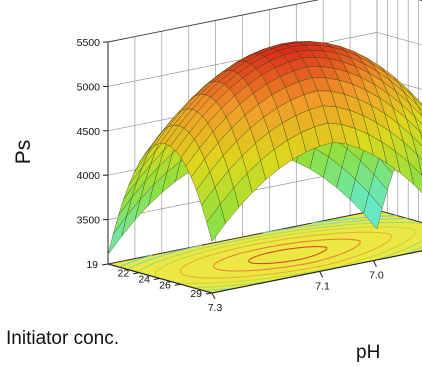 The width and height of the screenshot is (422, 367). I want to click on x-tick-label: 22, so click(124, 274).